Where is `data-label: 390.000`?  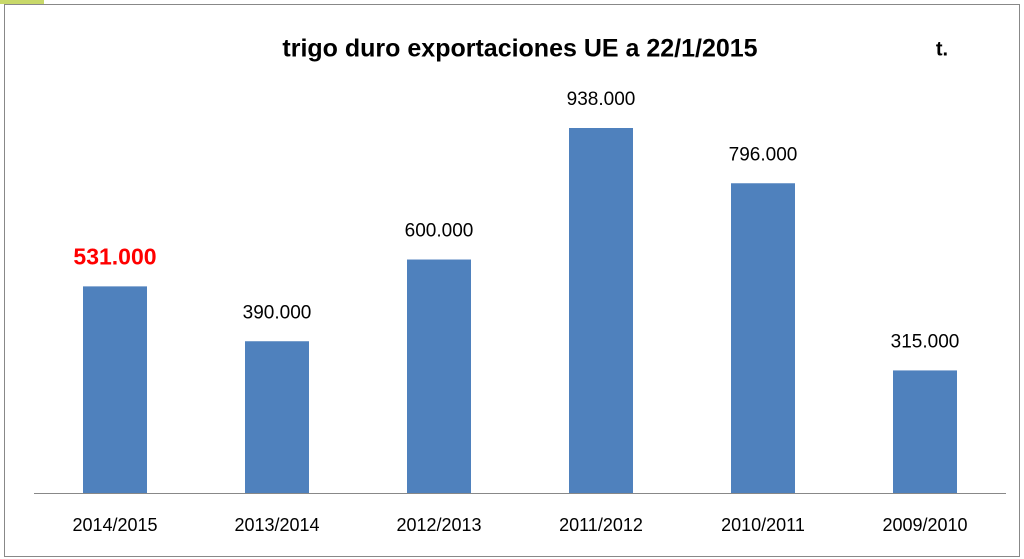 data-label: 390.000 is located at coordinates (277, 312).